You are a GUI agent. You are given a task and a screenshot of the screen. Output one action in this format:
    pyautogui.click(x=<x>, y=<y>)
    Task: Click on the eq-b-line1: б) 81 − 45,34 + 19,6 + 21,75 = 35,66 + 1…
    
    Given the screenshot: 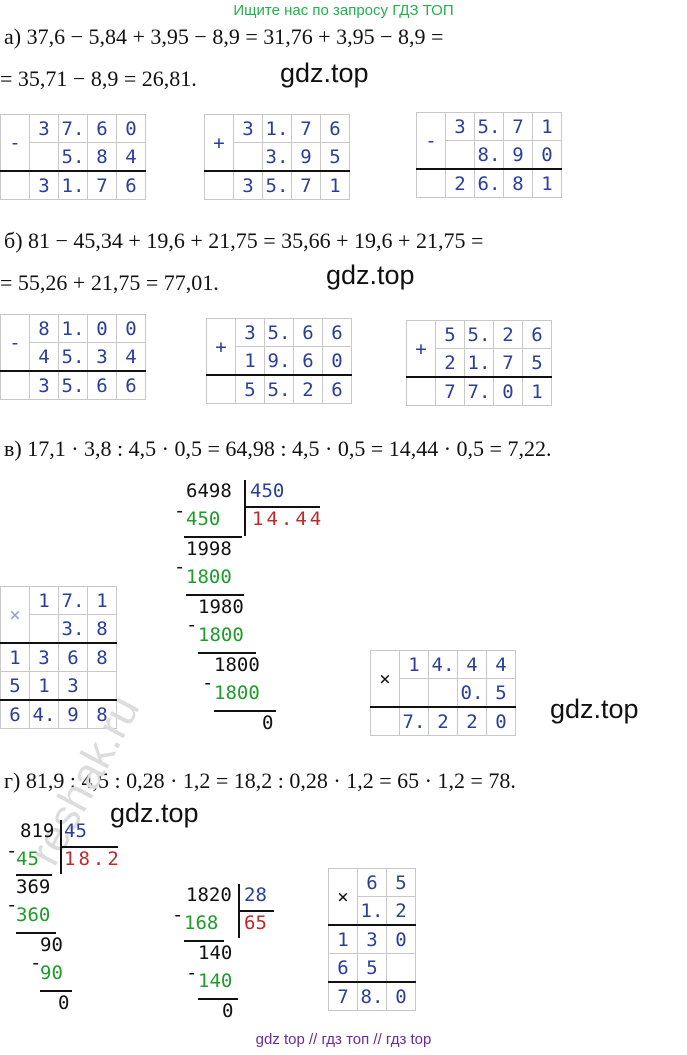 What is the action you would take?
    pyautogui.click(x=244, y=240)
    